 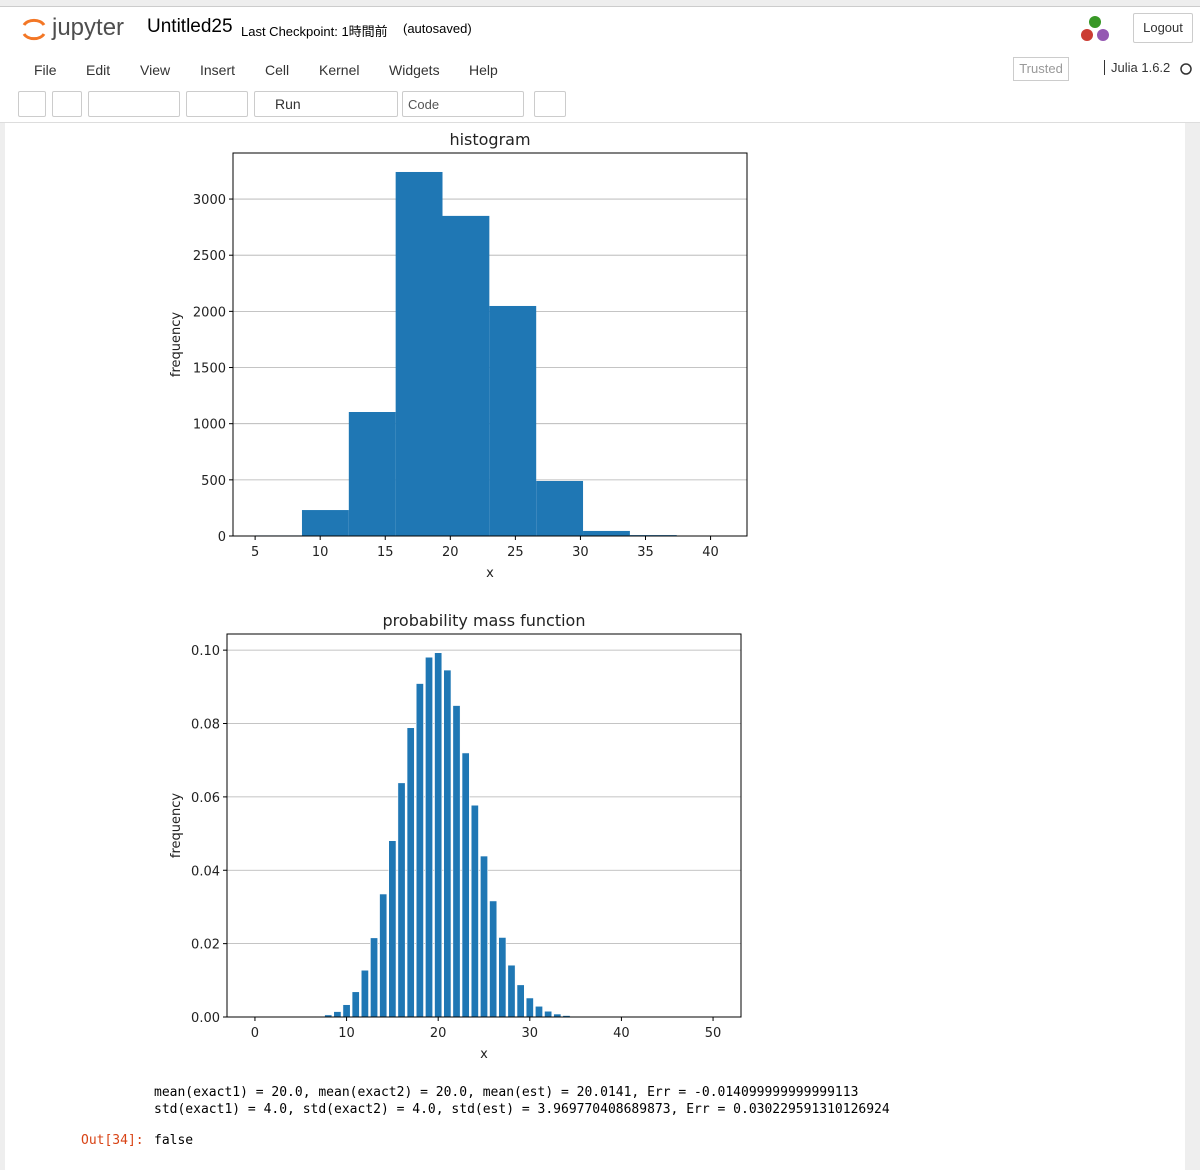 I want to click on kernel-logo, so click(x=1095, y=28).